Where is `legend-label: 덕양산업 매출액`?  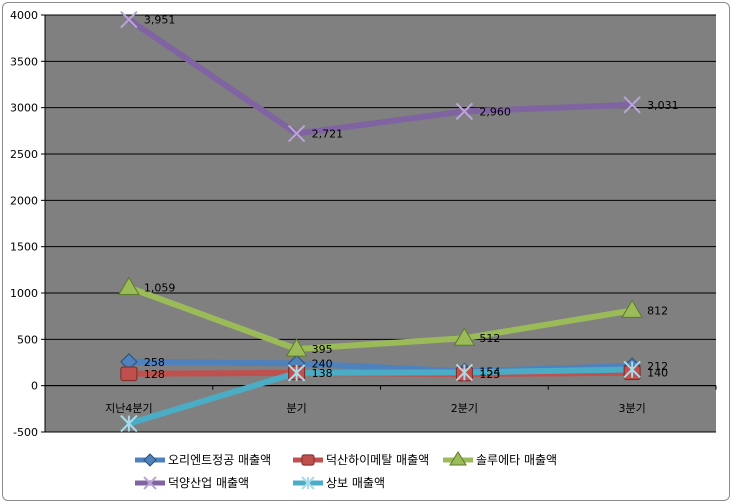 legend-label: 덕양산업 매출액 is located at coordinates (208, 483).